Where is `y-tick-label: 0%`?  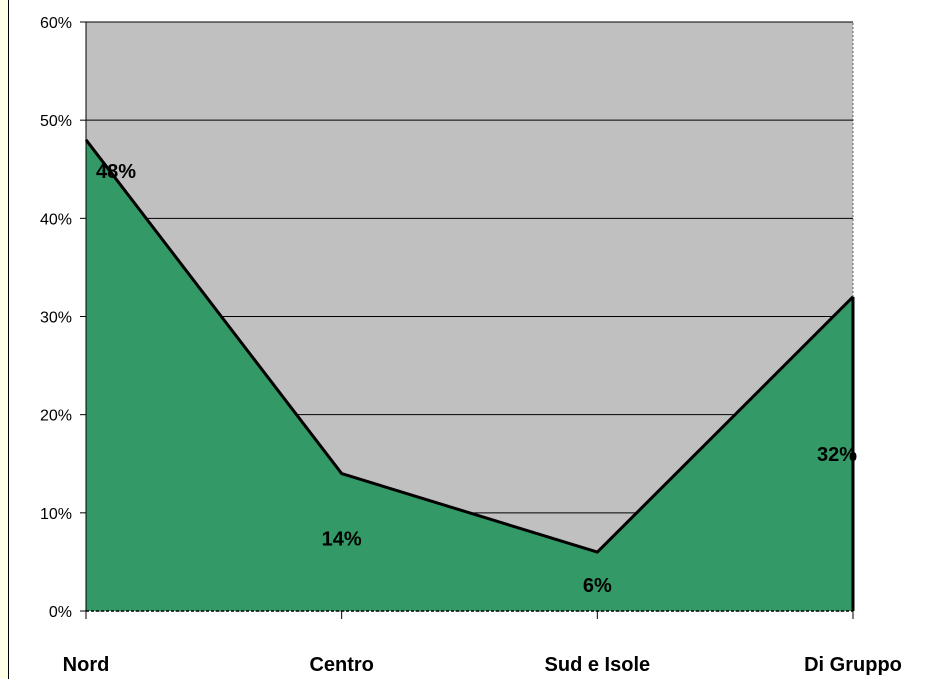 y-tick-label: 0% is located at coordinates (60, 612).